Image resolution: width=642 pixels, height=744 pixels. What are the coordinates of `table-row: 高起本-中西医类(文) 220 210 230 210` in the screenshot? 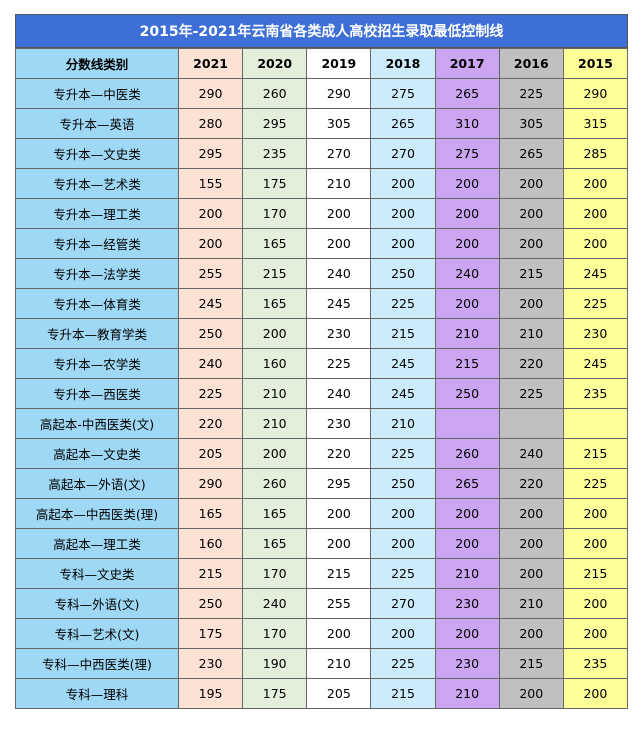 It's located at (322, 423).